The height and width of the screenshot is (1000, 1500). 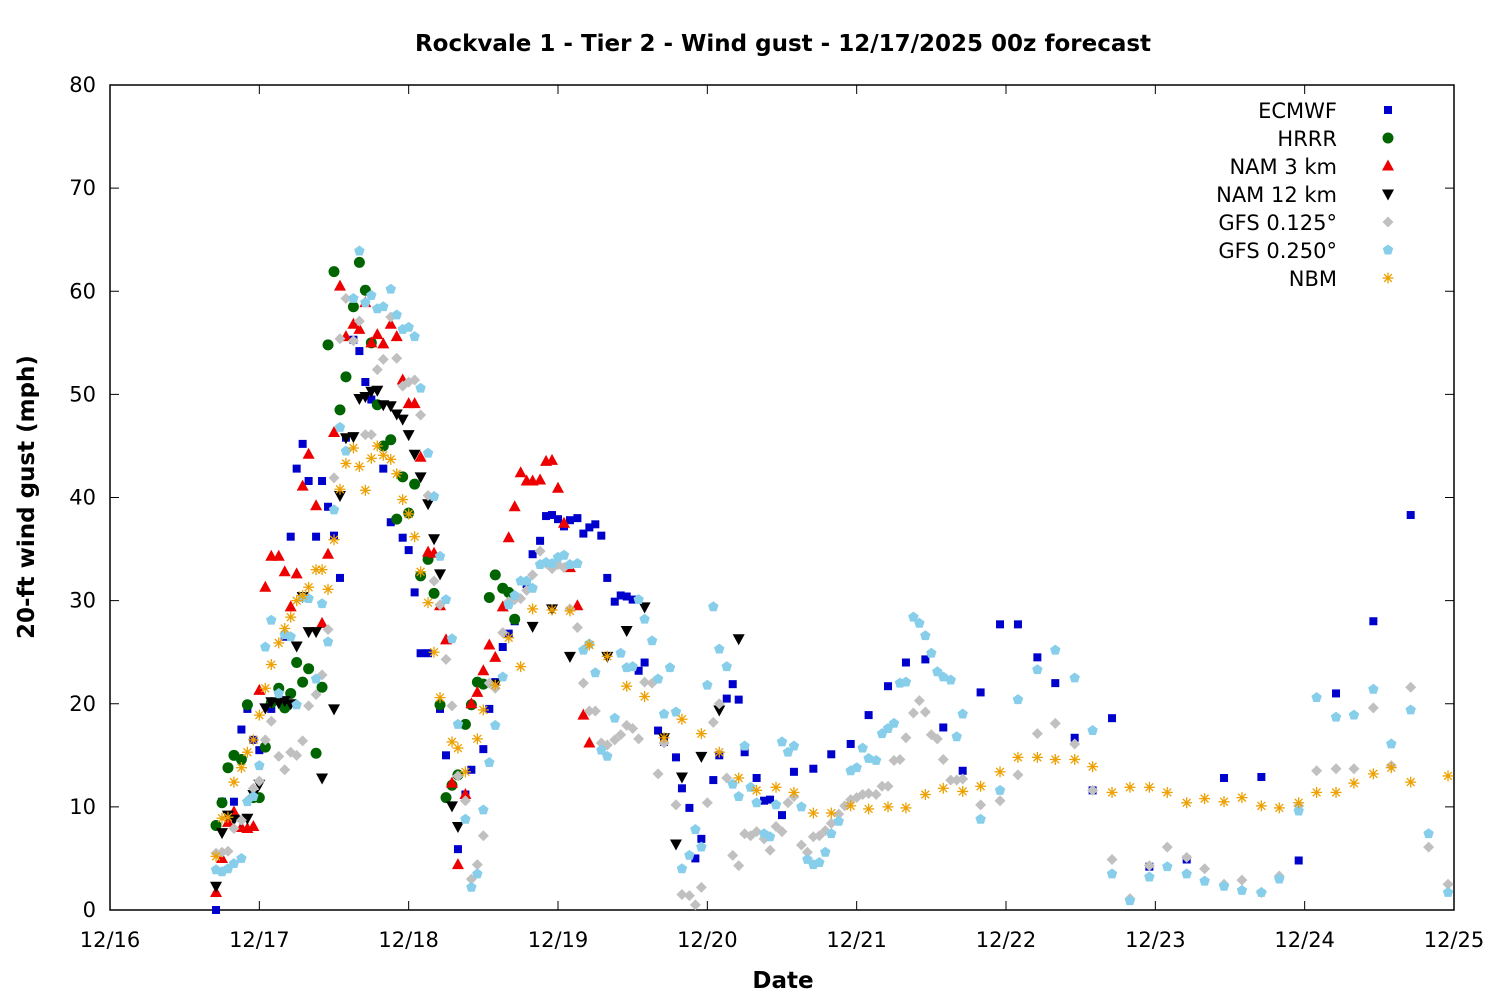 I want to click on x-tick-label: 12/17, so click(x=259, y=940).